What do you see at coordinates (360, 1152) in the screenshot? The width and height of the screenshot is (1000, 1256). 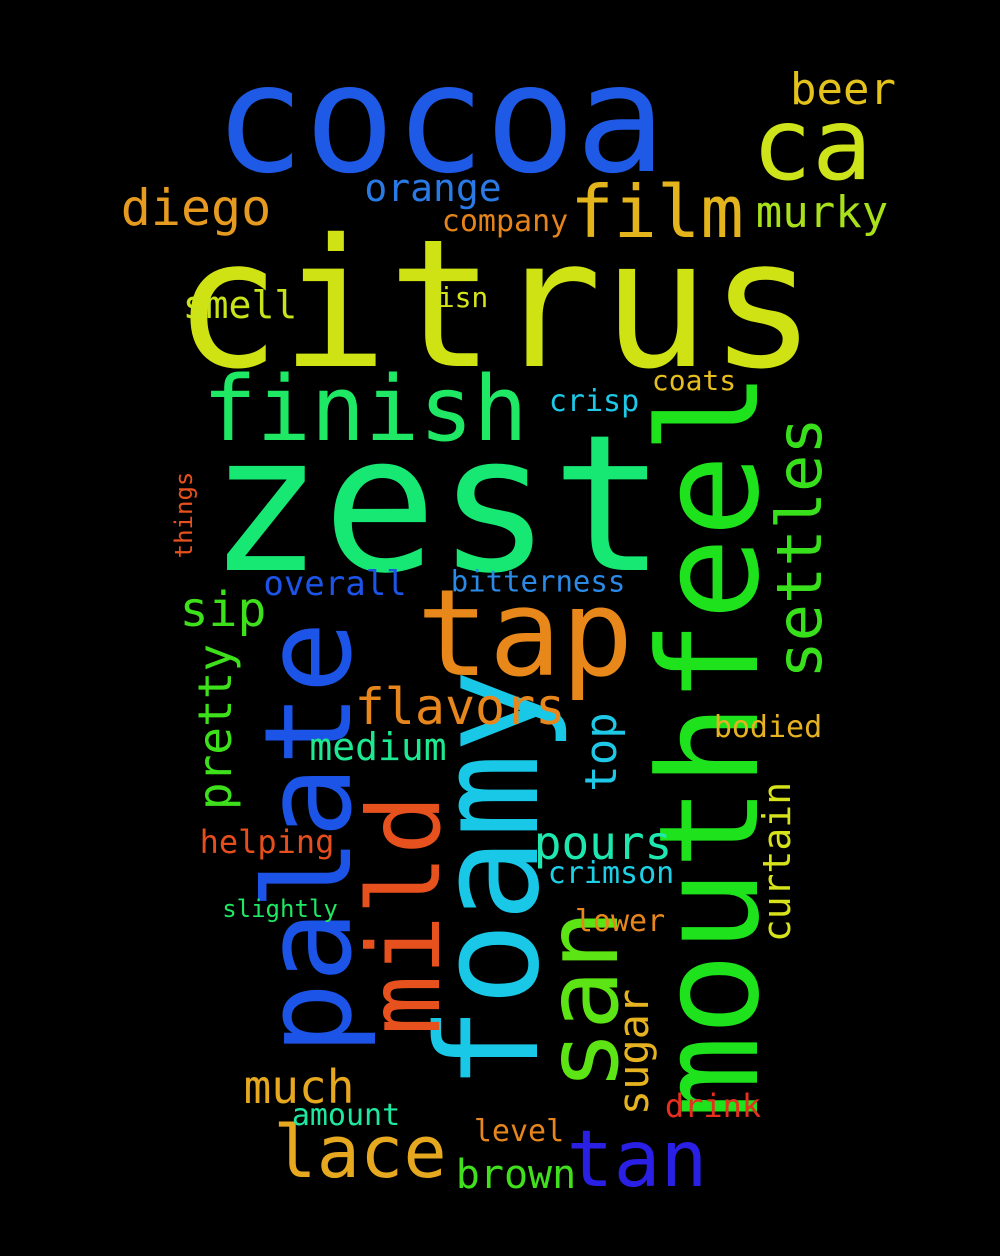 I see `word-lace: lace` at bounding box center [360, 1152].